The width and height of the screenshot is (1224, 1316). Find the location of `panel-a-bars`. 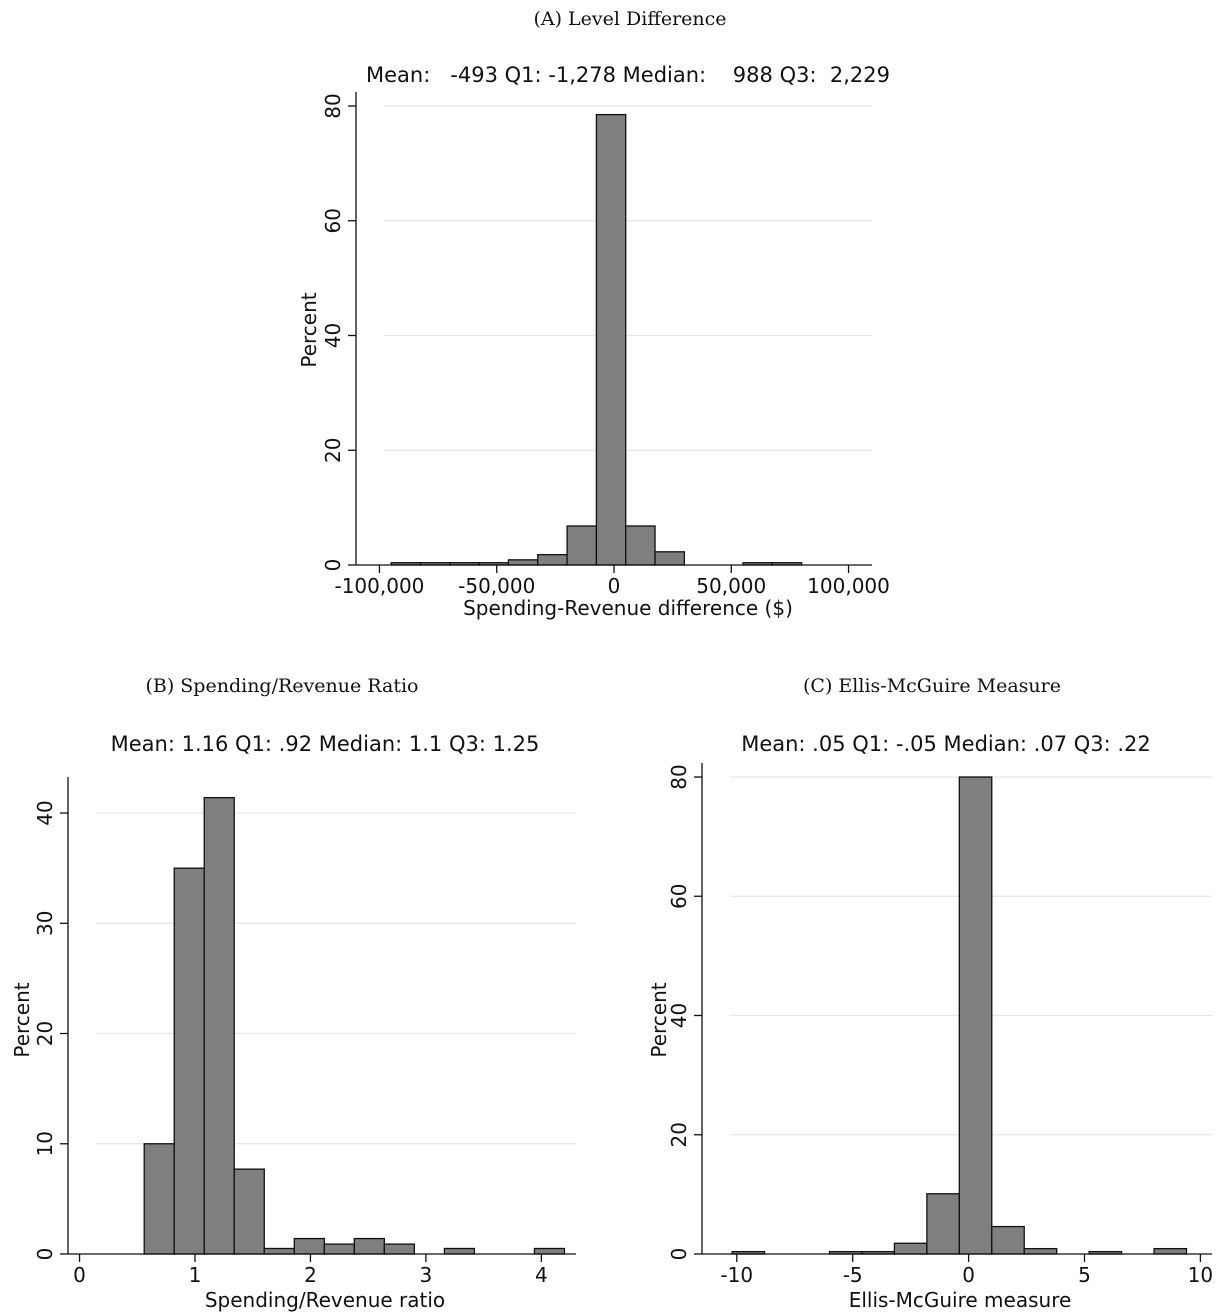

panel-a-bars is located at coordinates (596, 339).